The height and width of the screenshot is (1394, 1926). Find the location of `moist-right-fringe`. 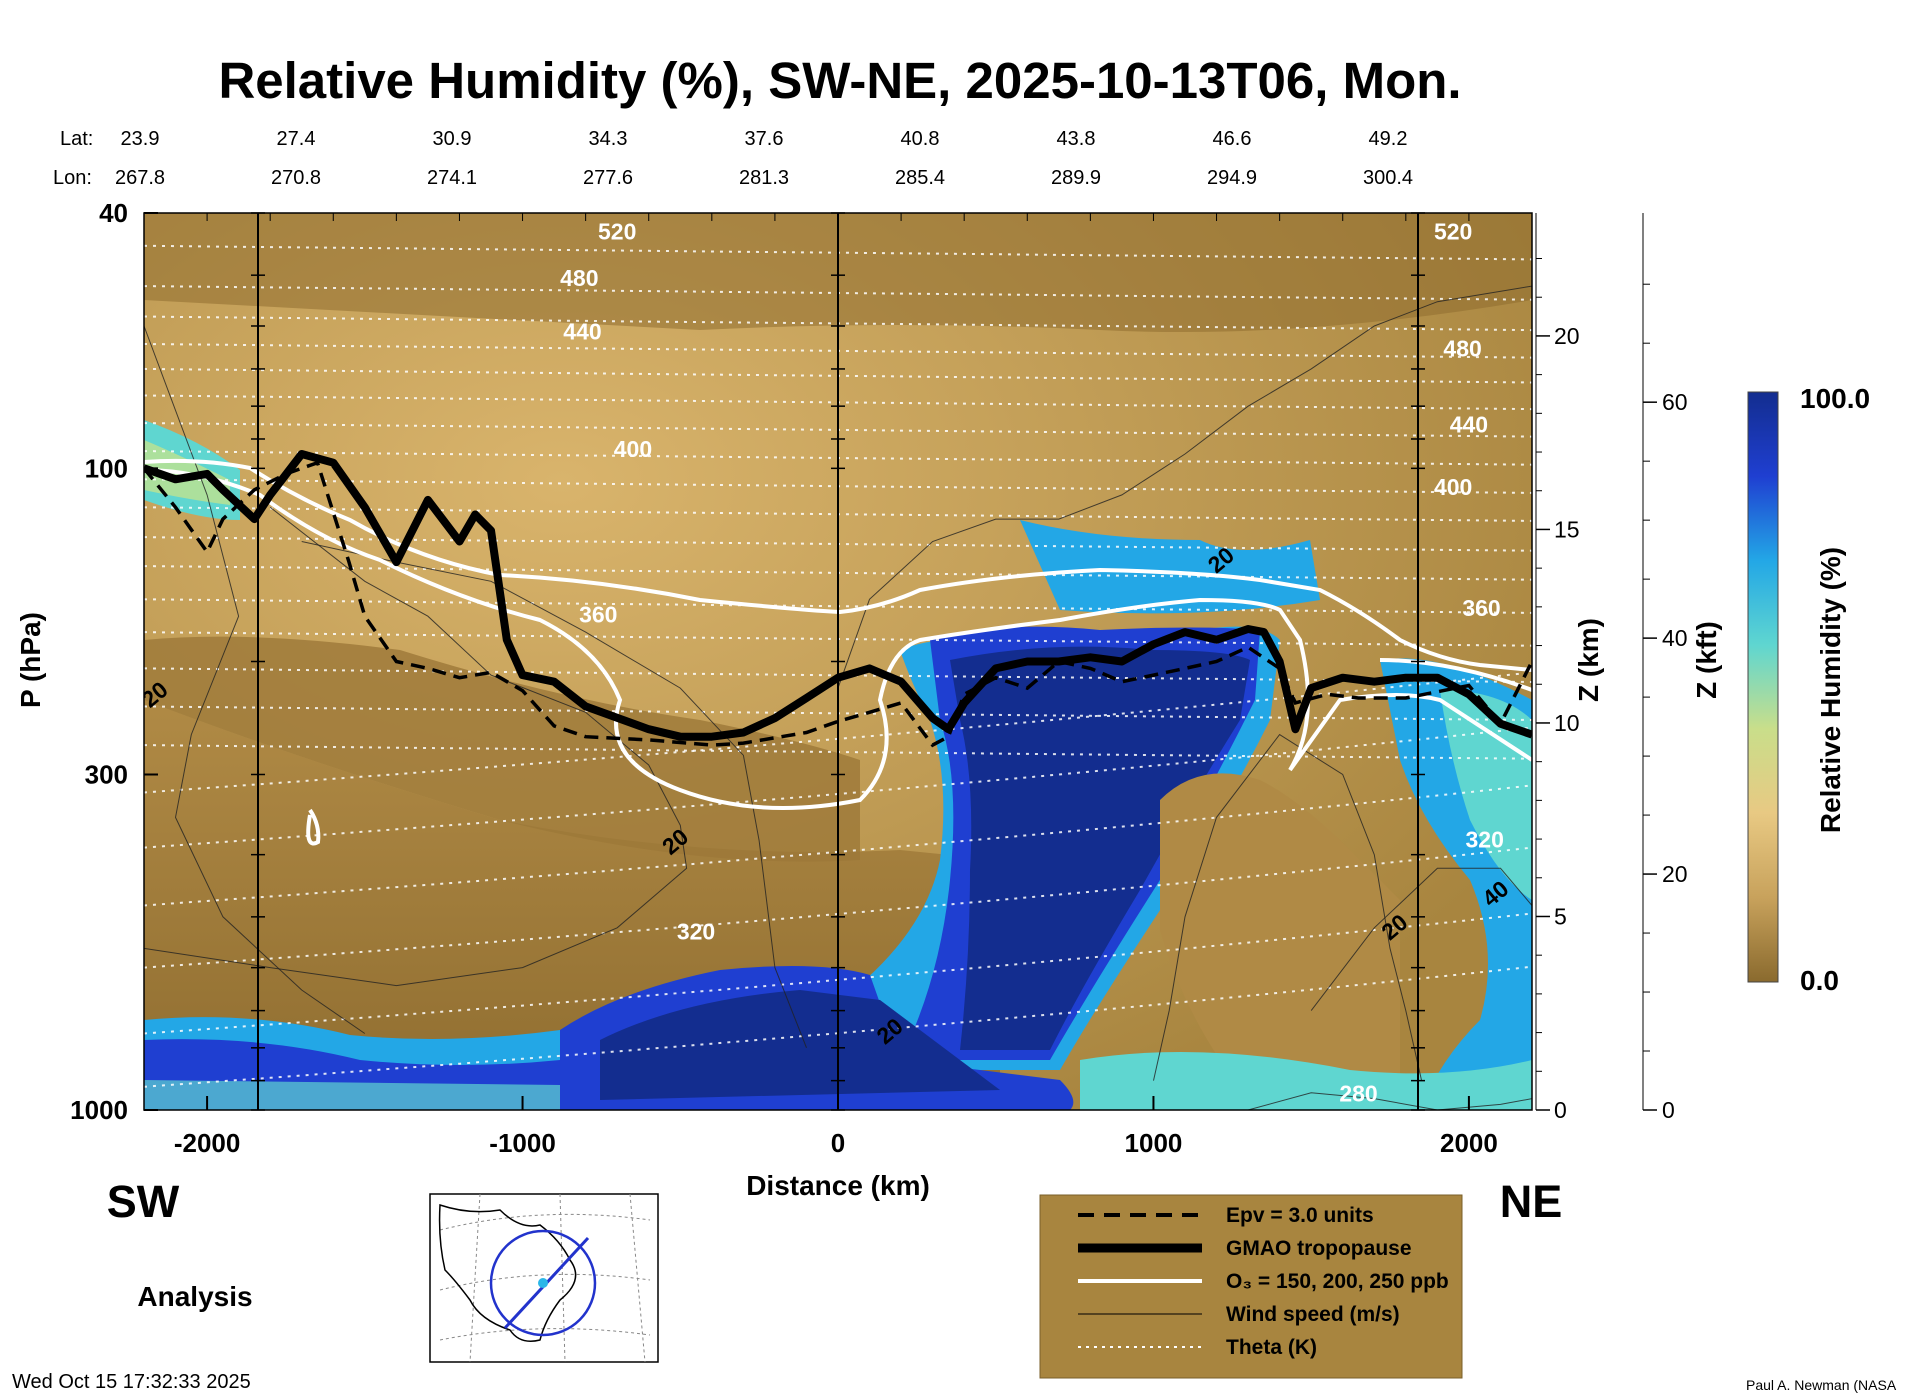

moist-right-fringe is located at coordinates (1486, 795).